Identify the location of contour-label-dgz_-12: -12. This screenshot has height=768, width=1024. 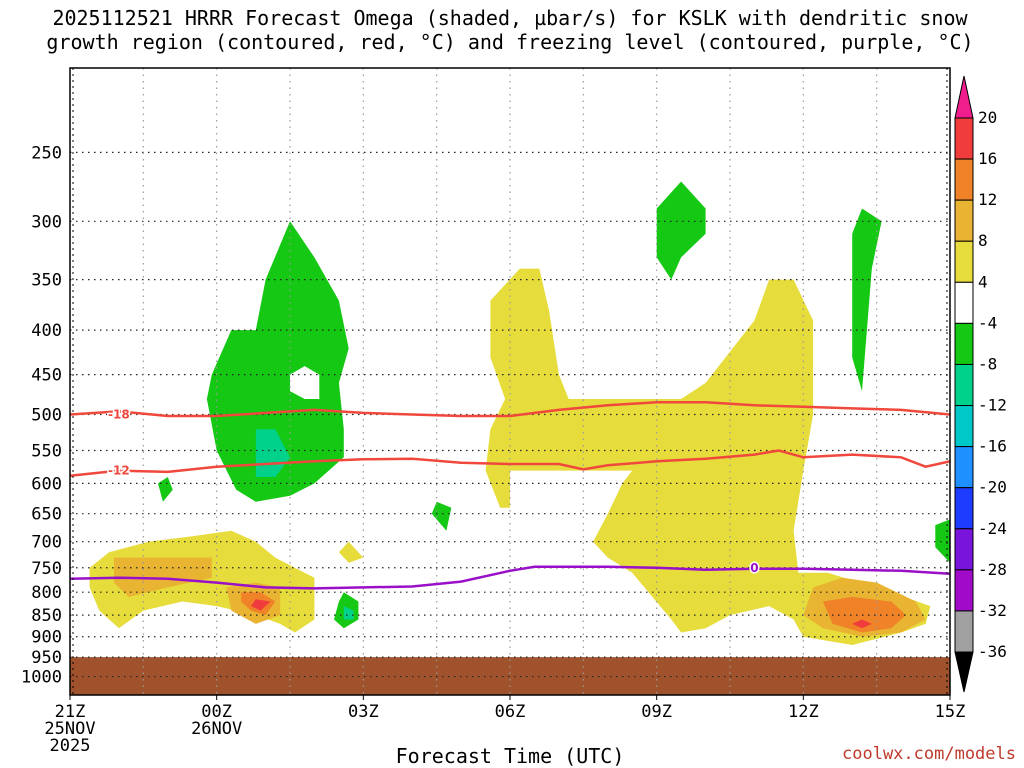
(119, 471).